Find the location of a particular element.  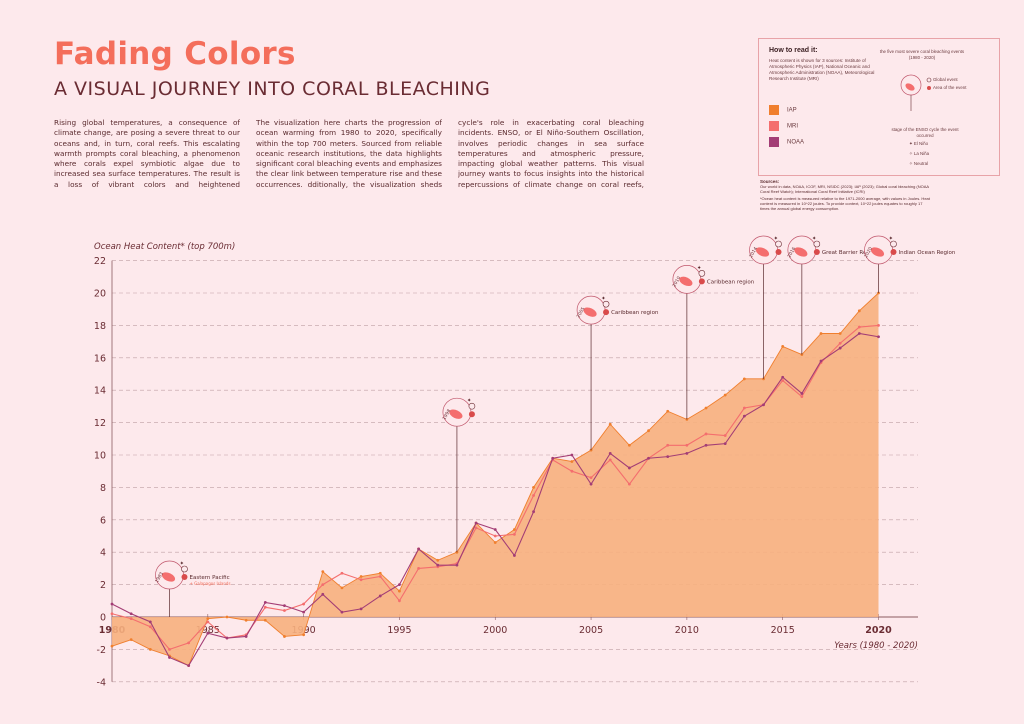

legend-event-glyph is located at coordinates (916, 92).